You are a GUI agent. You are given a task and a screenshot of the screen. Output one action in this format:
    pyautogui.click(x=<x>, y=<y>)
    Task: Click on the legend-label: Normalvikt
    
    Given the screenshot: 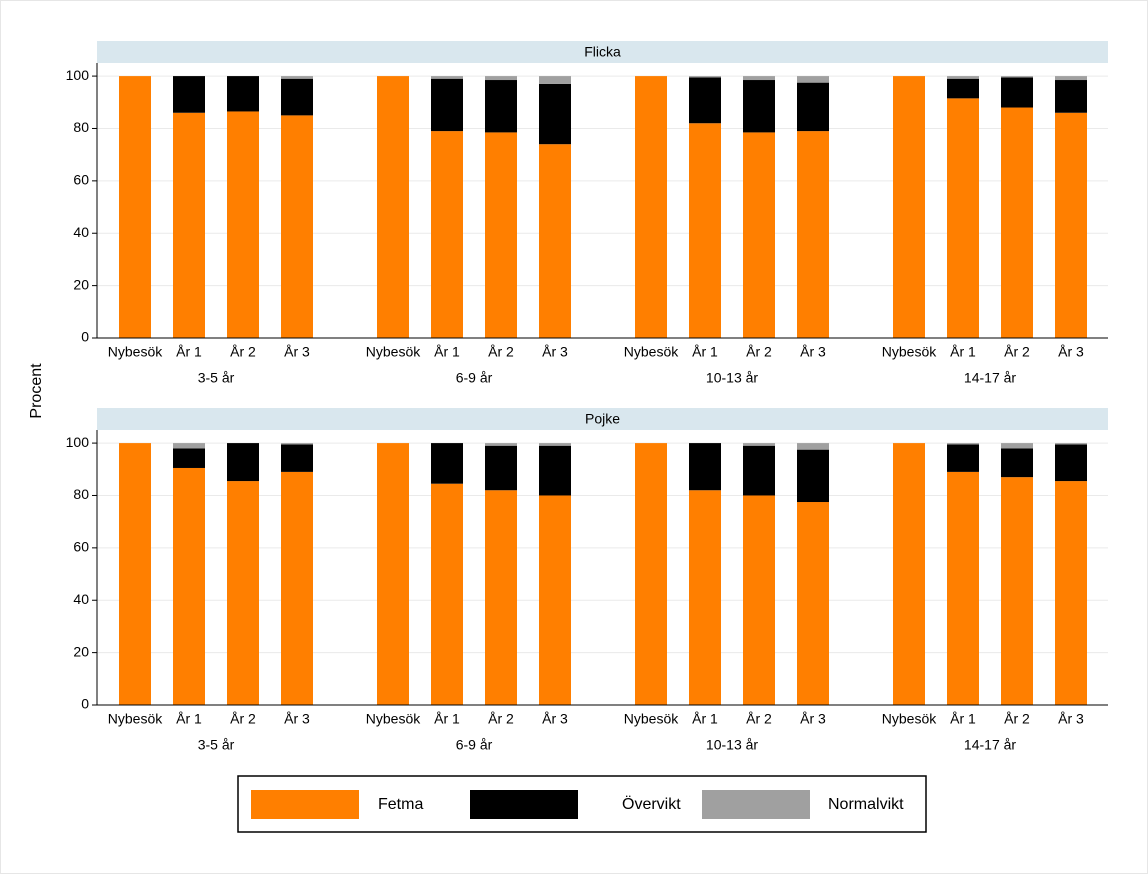 What is the action you would take?
    pyautogui.click(x=866, y=804)
    